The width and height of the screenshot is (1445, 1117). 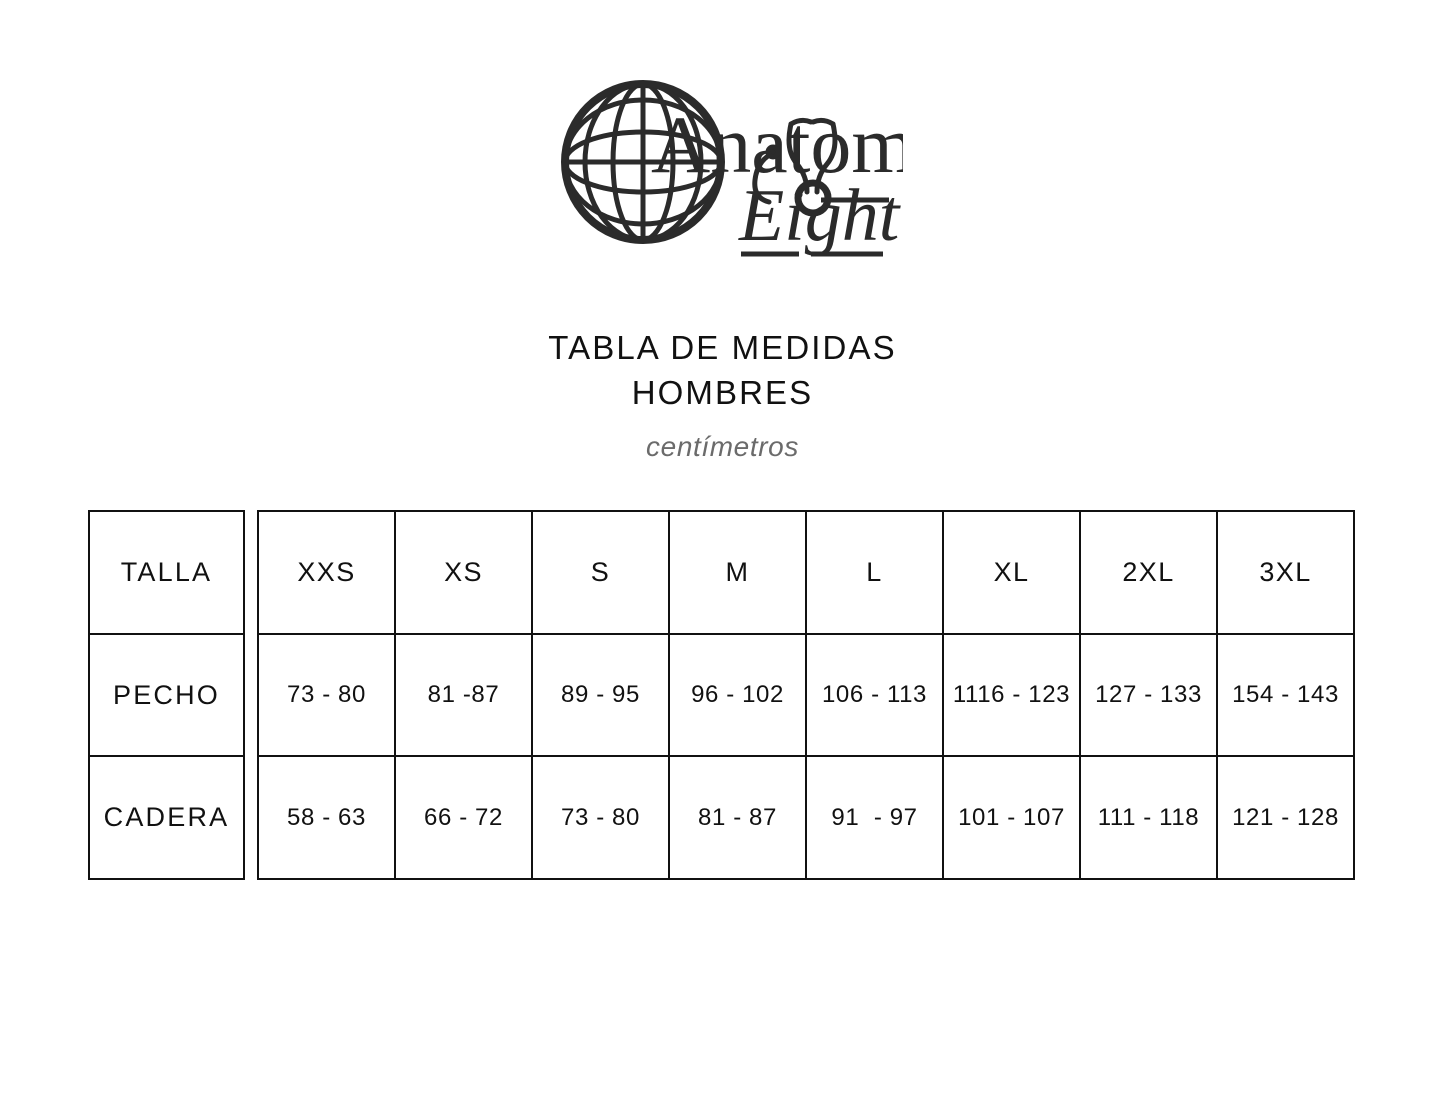 I want to click on cadera-3xl: 121 - 128, so click(x=1285, y=817).